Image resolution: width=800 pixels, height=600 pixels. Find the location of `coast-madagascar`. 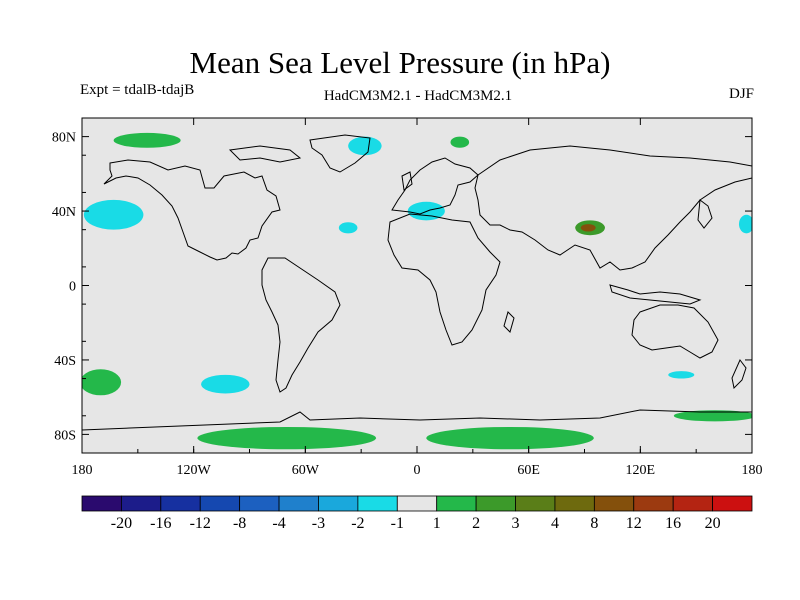

coast-madagascar is located at coordinates (509, 322).